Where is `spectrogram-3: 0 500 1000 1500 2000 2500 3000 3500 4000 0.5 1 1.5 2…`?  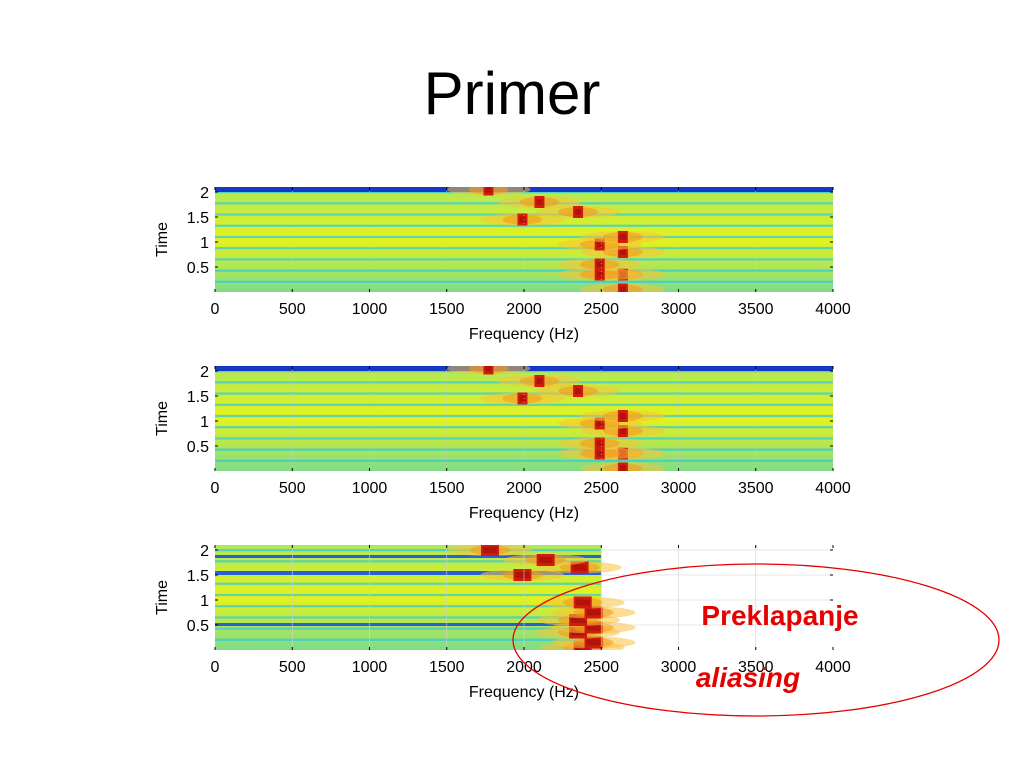
spectrogram-3: 0 500 1000 1500 2000 2500 3000 3500 4000 0.5 1 1.5 2… is located at coordinates (502, 622).